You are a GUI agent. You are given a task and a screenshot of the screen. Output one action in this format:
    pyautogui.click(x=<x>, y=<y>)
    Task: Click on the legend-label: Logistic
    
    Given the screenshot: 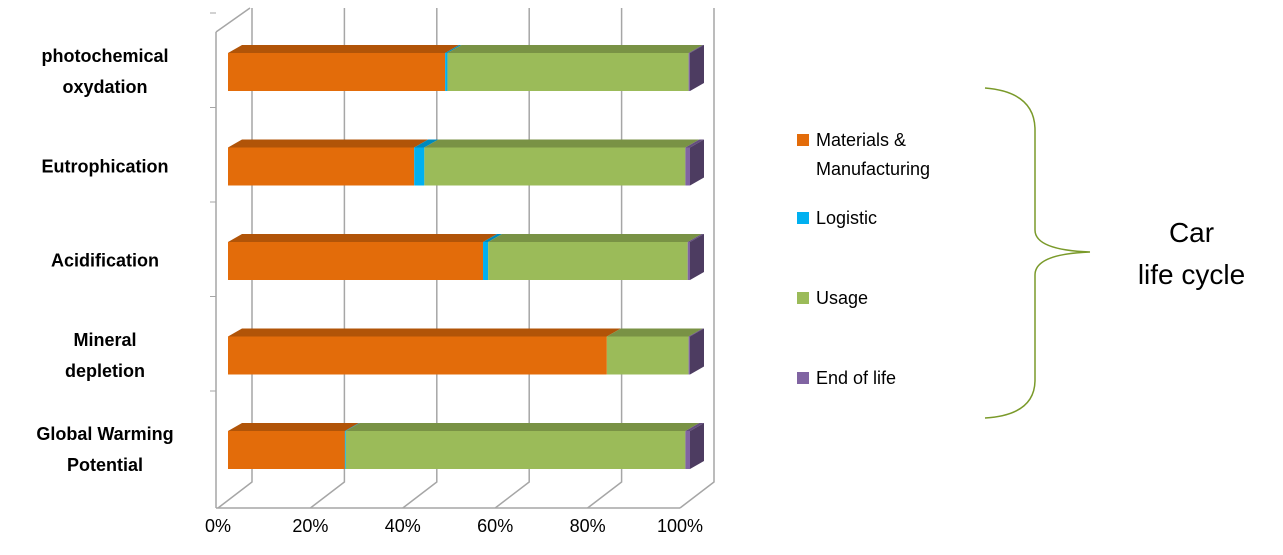 What is the action you would take?
    pyautogui.click(x=847, y=218)
    